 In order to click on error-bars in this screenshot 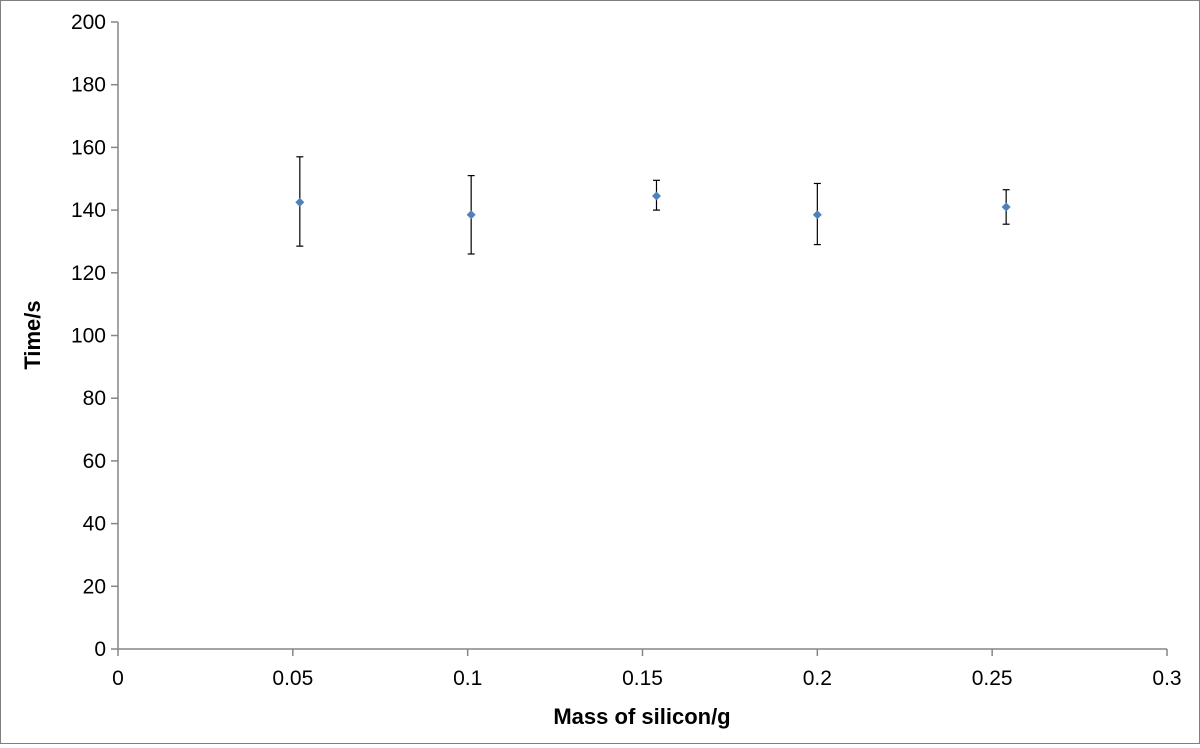, I will do `click(653, 205)`.